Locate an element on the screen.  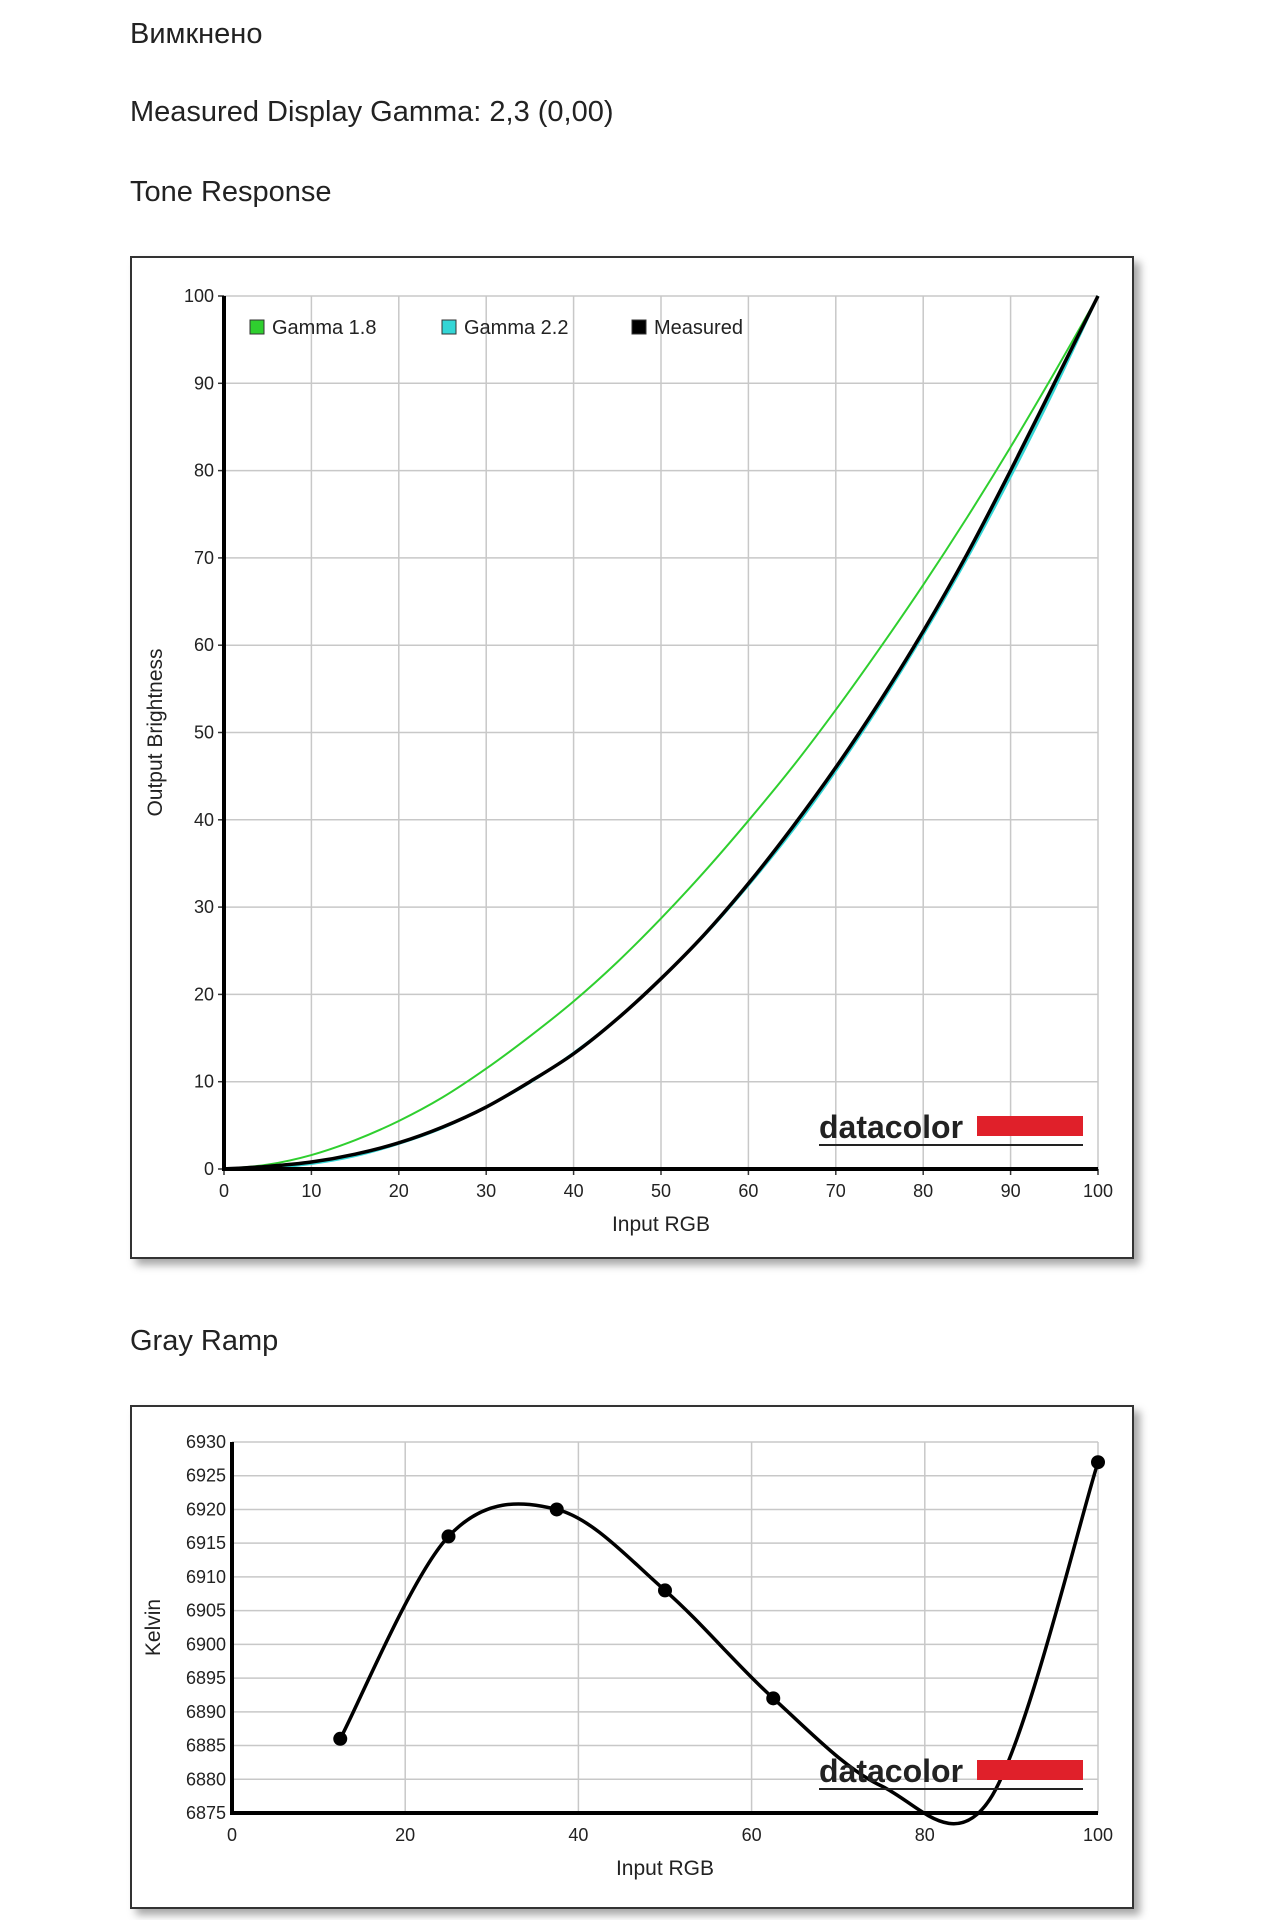
gray-datacolor-logo: datacolor is located at coordinates (891, 1771).